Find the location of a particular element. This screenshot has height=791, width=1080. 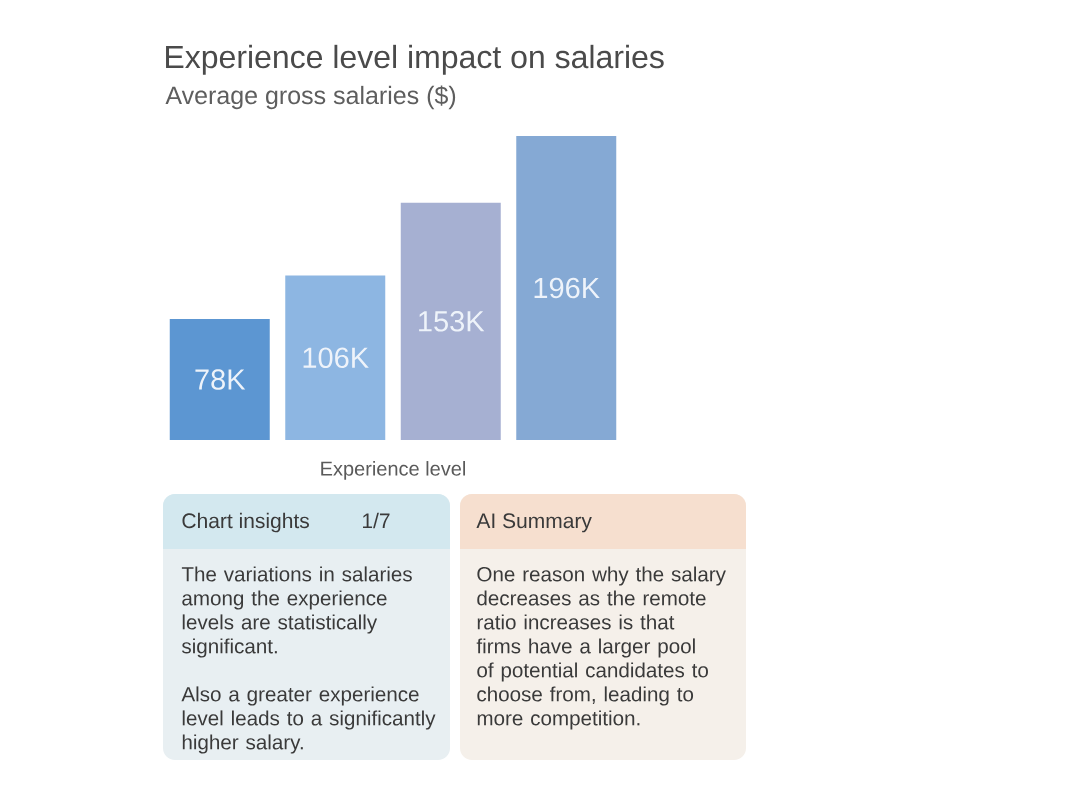

text: Chart insights is located at coordinates (245, 522).